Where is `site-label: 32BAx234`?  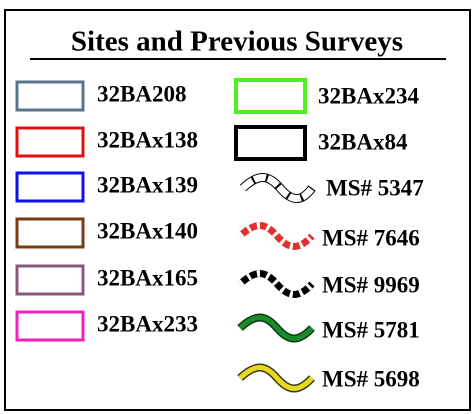
site-label: 32BAx234 is located at coordinates (368, 95).